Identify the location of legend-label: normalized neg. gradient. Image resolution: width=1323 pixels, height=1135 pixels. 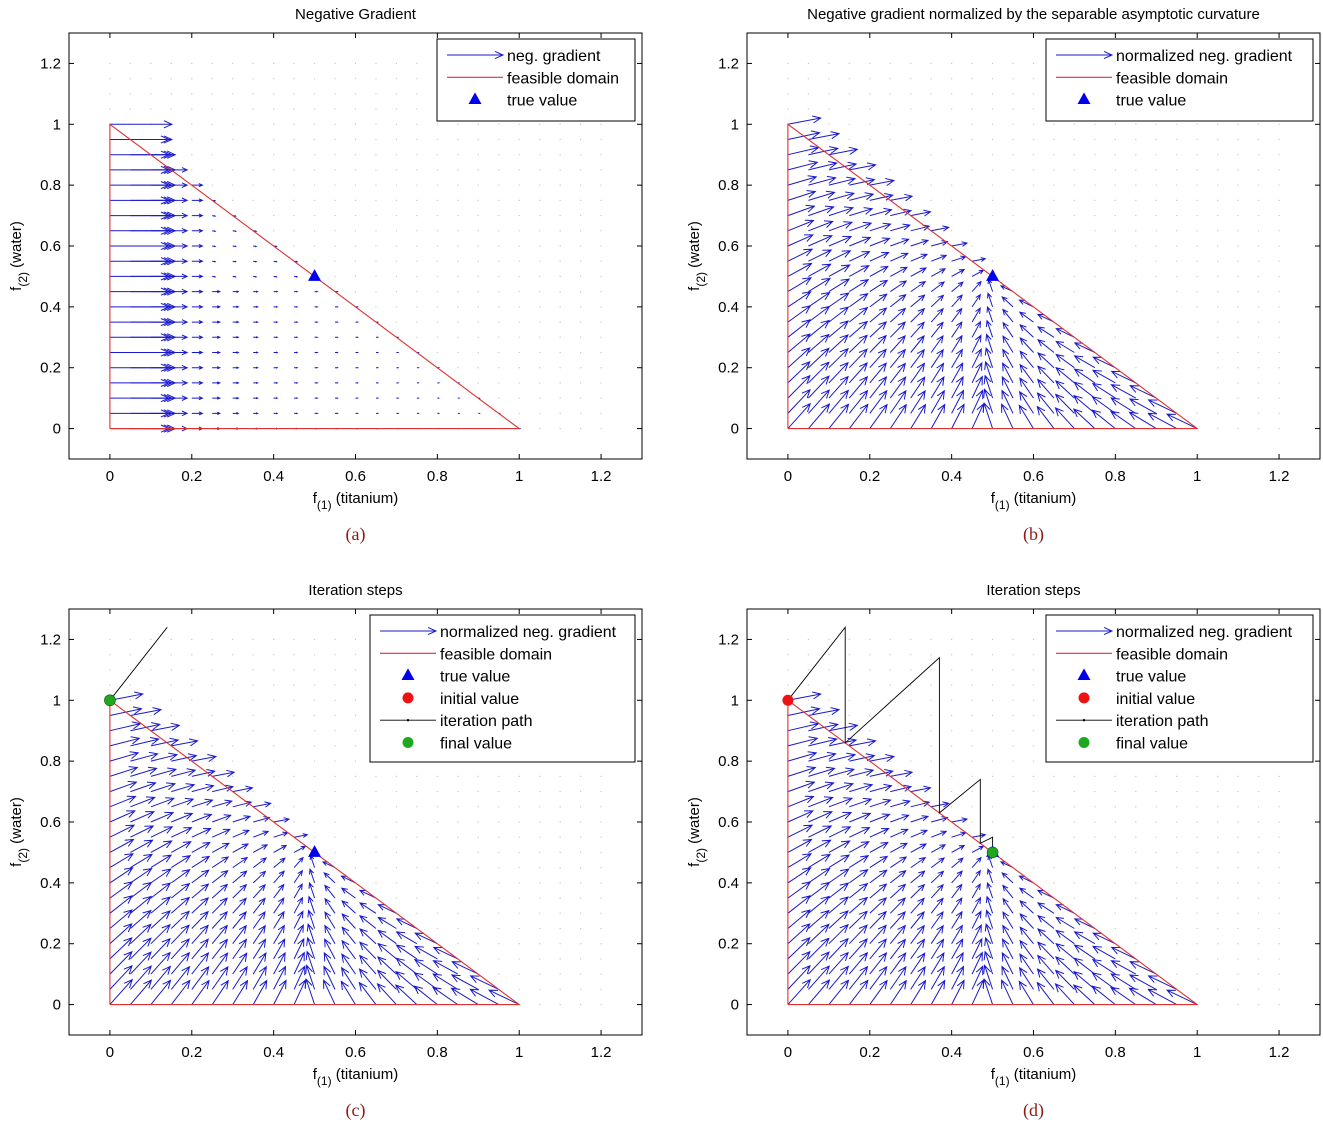
(1204, 56).